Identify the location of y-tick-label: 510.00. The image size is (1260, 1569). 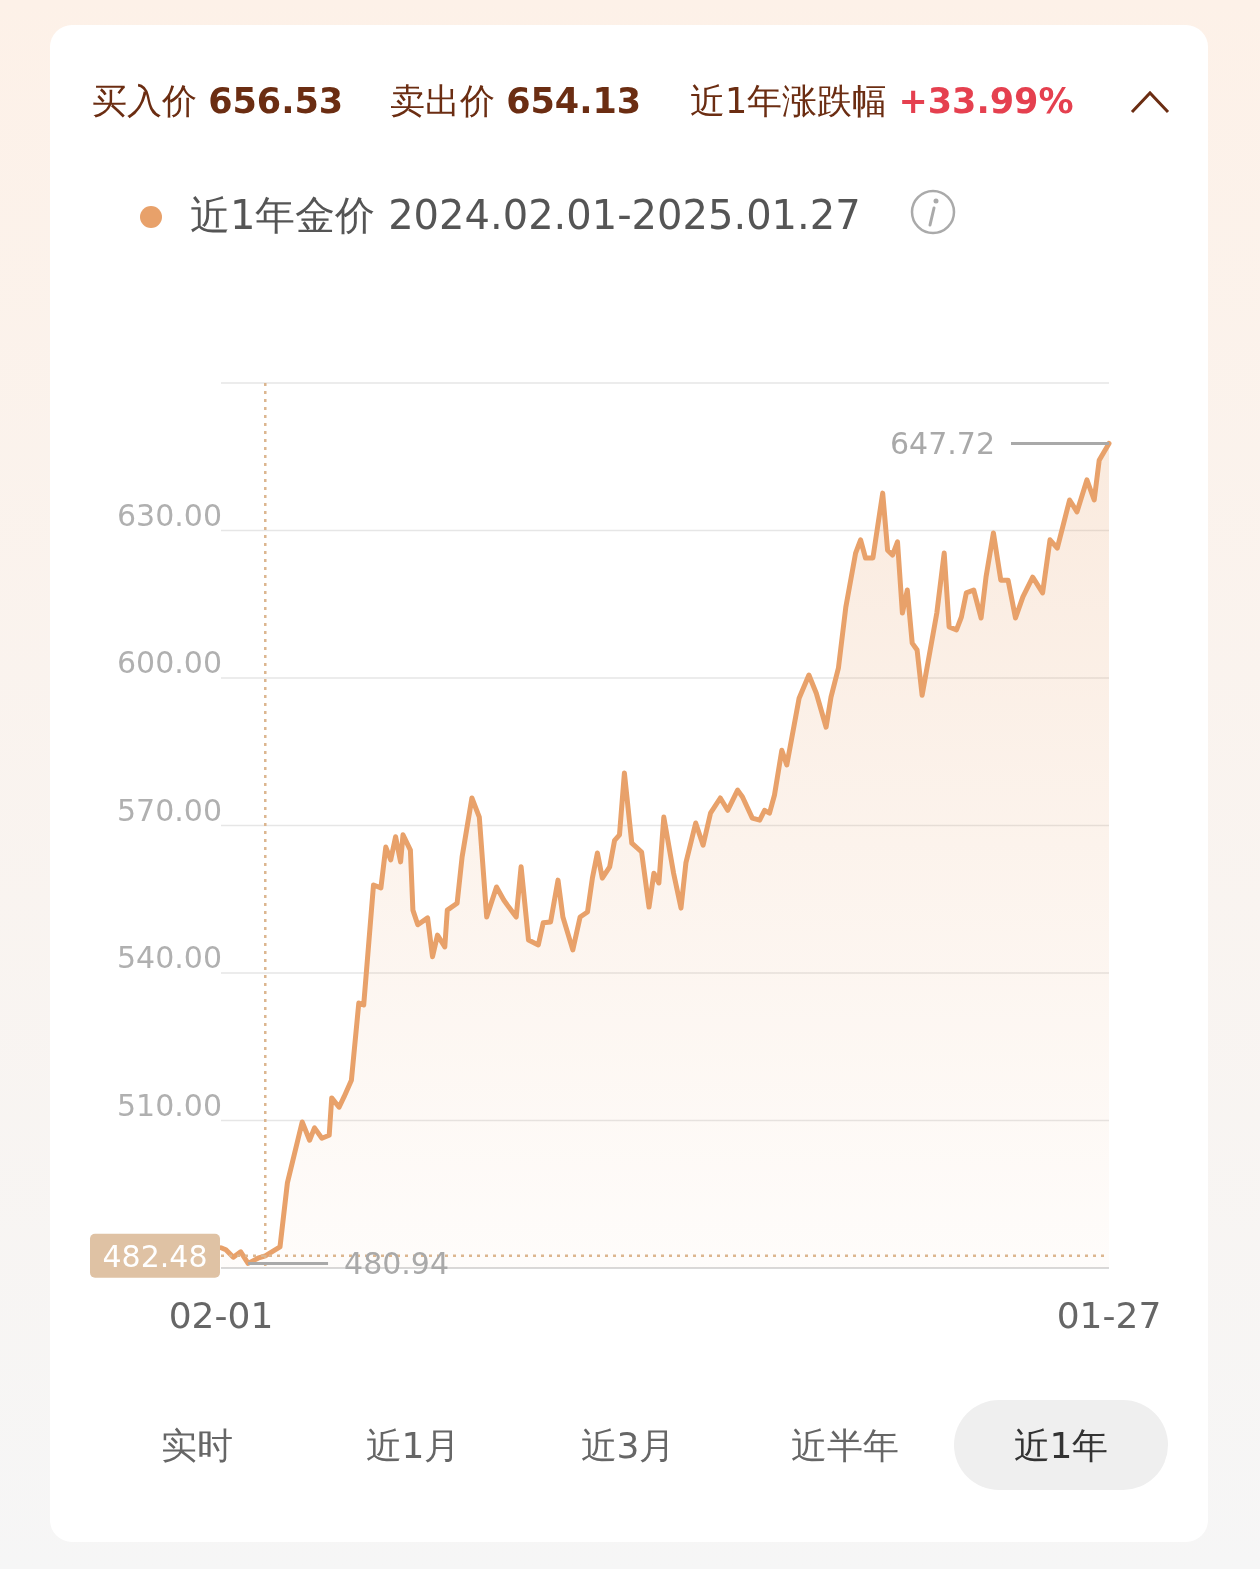
(169, 1105).